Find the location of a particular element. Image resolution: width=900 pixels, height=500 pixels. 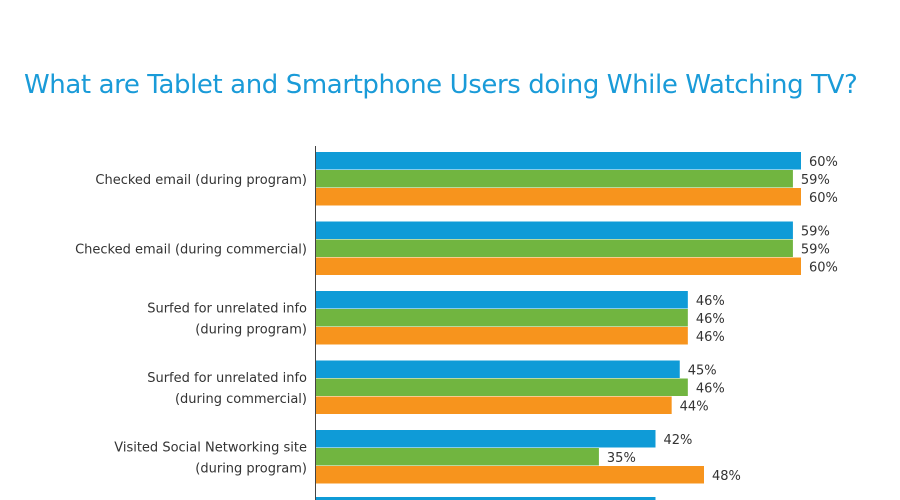

value-label: 35% is located at coordinates (621, 458).